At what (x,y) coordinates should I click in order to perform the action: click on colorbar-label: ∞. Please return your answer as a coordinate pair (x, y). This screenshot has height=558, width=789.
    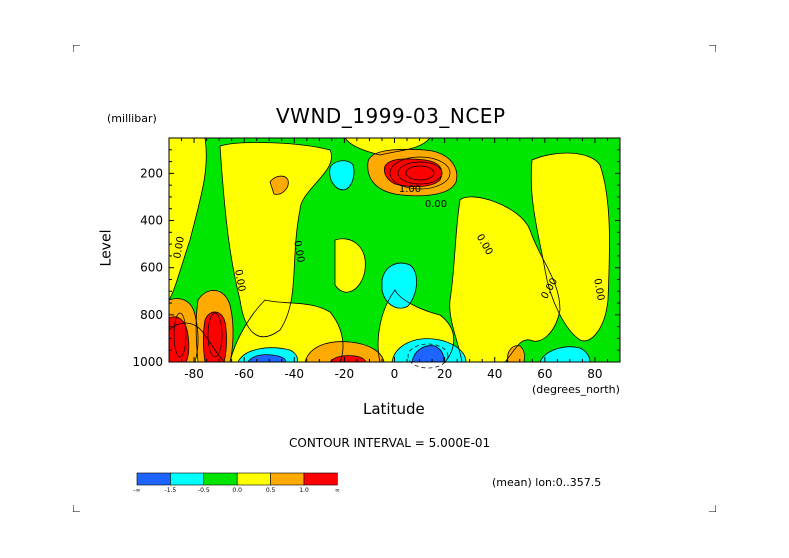
    Looking at the image, I should click on (337, 490).